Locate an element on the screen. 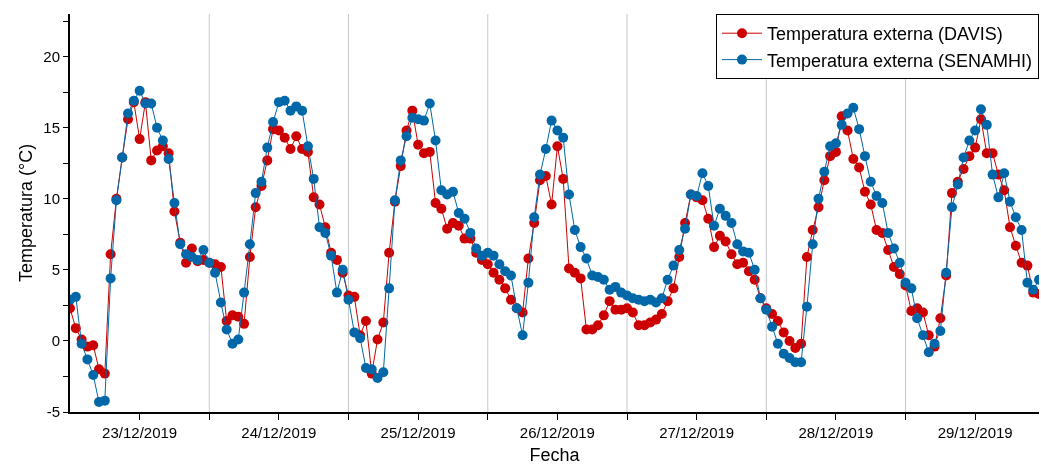 The height and width of the screenshot is (466, 1041). legend-label: Temperatura externa (SENAMHI) is located at coordinates (900, 60).